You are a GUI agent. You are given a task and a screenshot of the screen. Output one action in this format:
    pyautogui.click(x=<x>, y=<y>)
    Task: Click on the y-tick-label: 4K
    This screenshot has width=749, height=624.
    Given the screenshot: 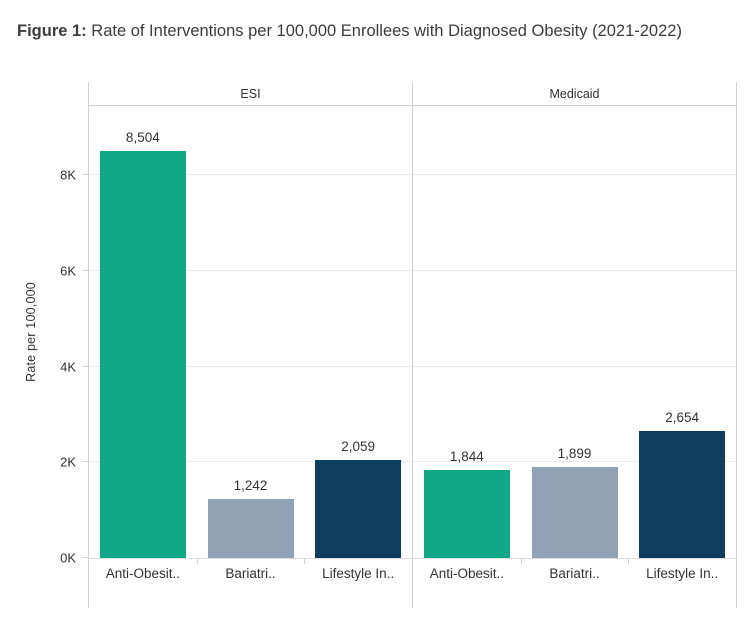 What is the action you would take?
    pyautogui.click(x=68, y=367)
    